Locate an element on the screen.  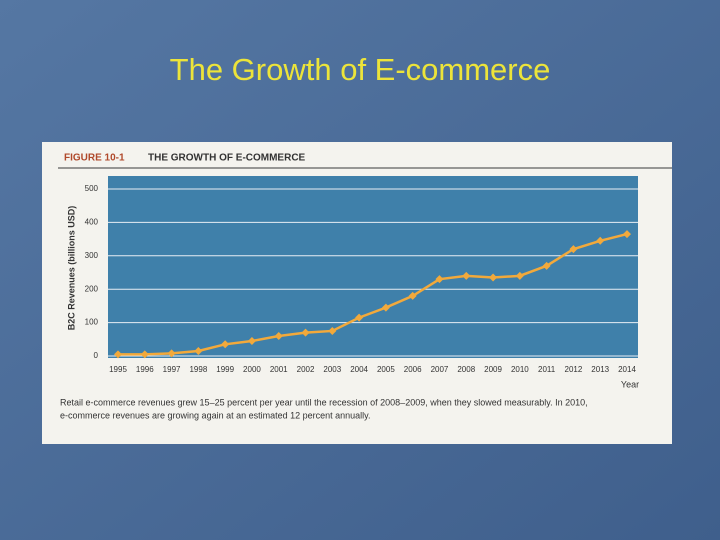
y-tick-label: 100 is located at coordinates (92, 322).